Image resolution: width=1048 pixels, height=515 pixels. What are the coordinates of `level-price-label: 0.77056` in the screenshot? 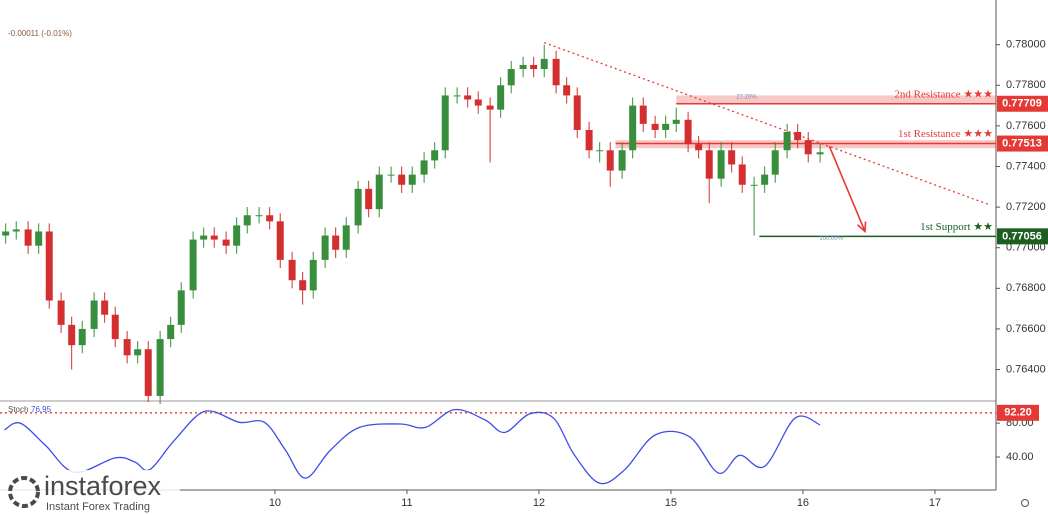 It's located at (1022, 236).